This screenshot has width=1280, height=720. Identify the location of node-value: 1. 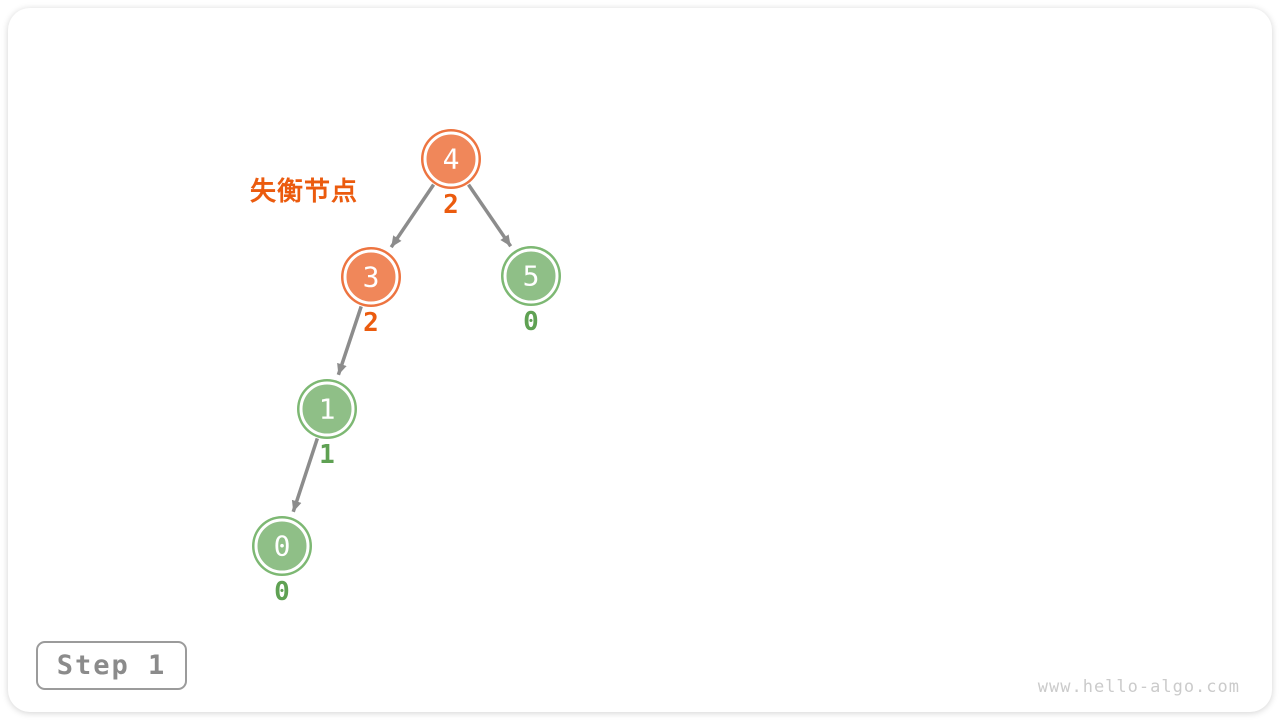
(327, 408).